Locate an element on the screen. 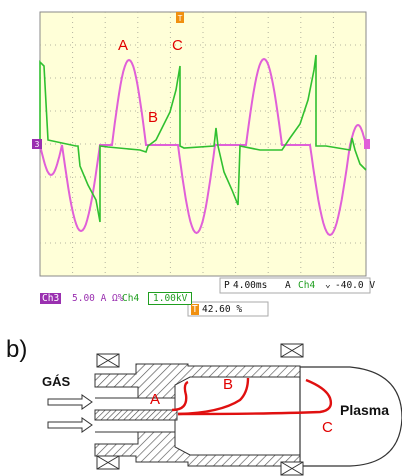  trigger-level: -40.0 V is located at coordinates (355, 285).